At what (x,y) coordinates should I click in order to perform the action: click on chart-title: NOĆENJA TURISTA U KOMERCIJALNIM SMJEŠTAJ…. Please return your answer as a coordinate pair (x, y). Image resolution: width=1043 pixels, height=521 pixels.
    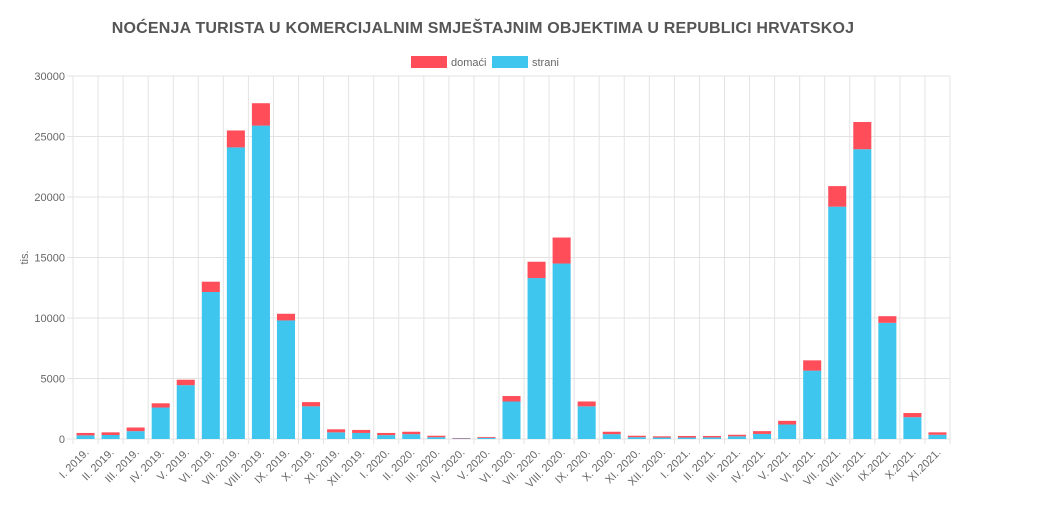
    Looking at the image, I should click on (483, 28).